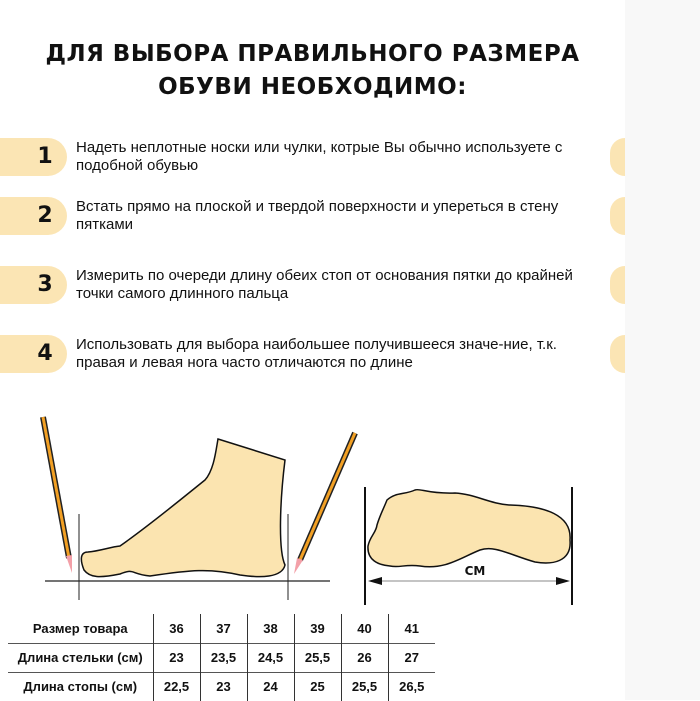  Describe the element at coordinates (326, 502) in the screenshot. I see `pencil-right-icon` at that location.